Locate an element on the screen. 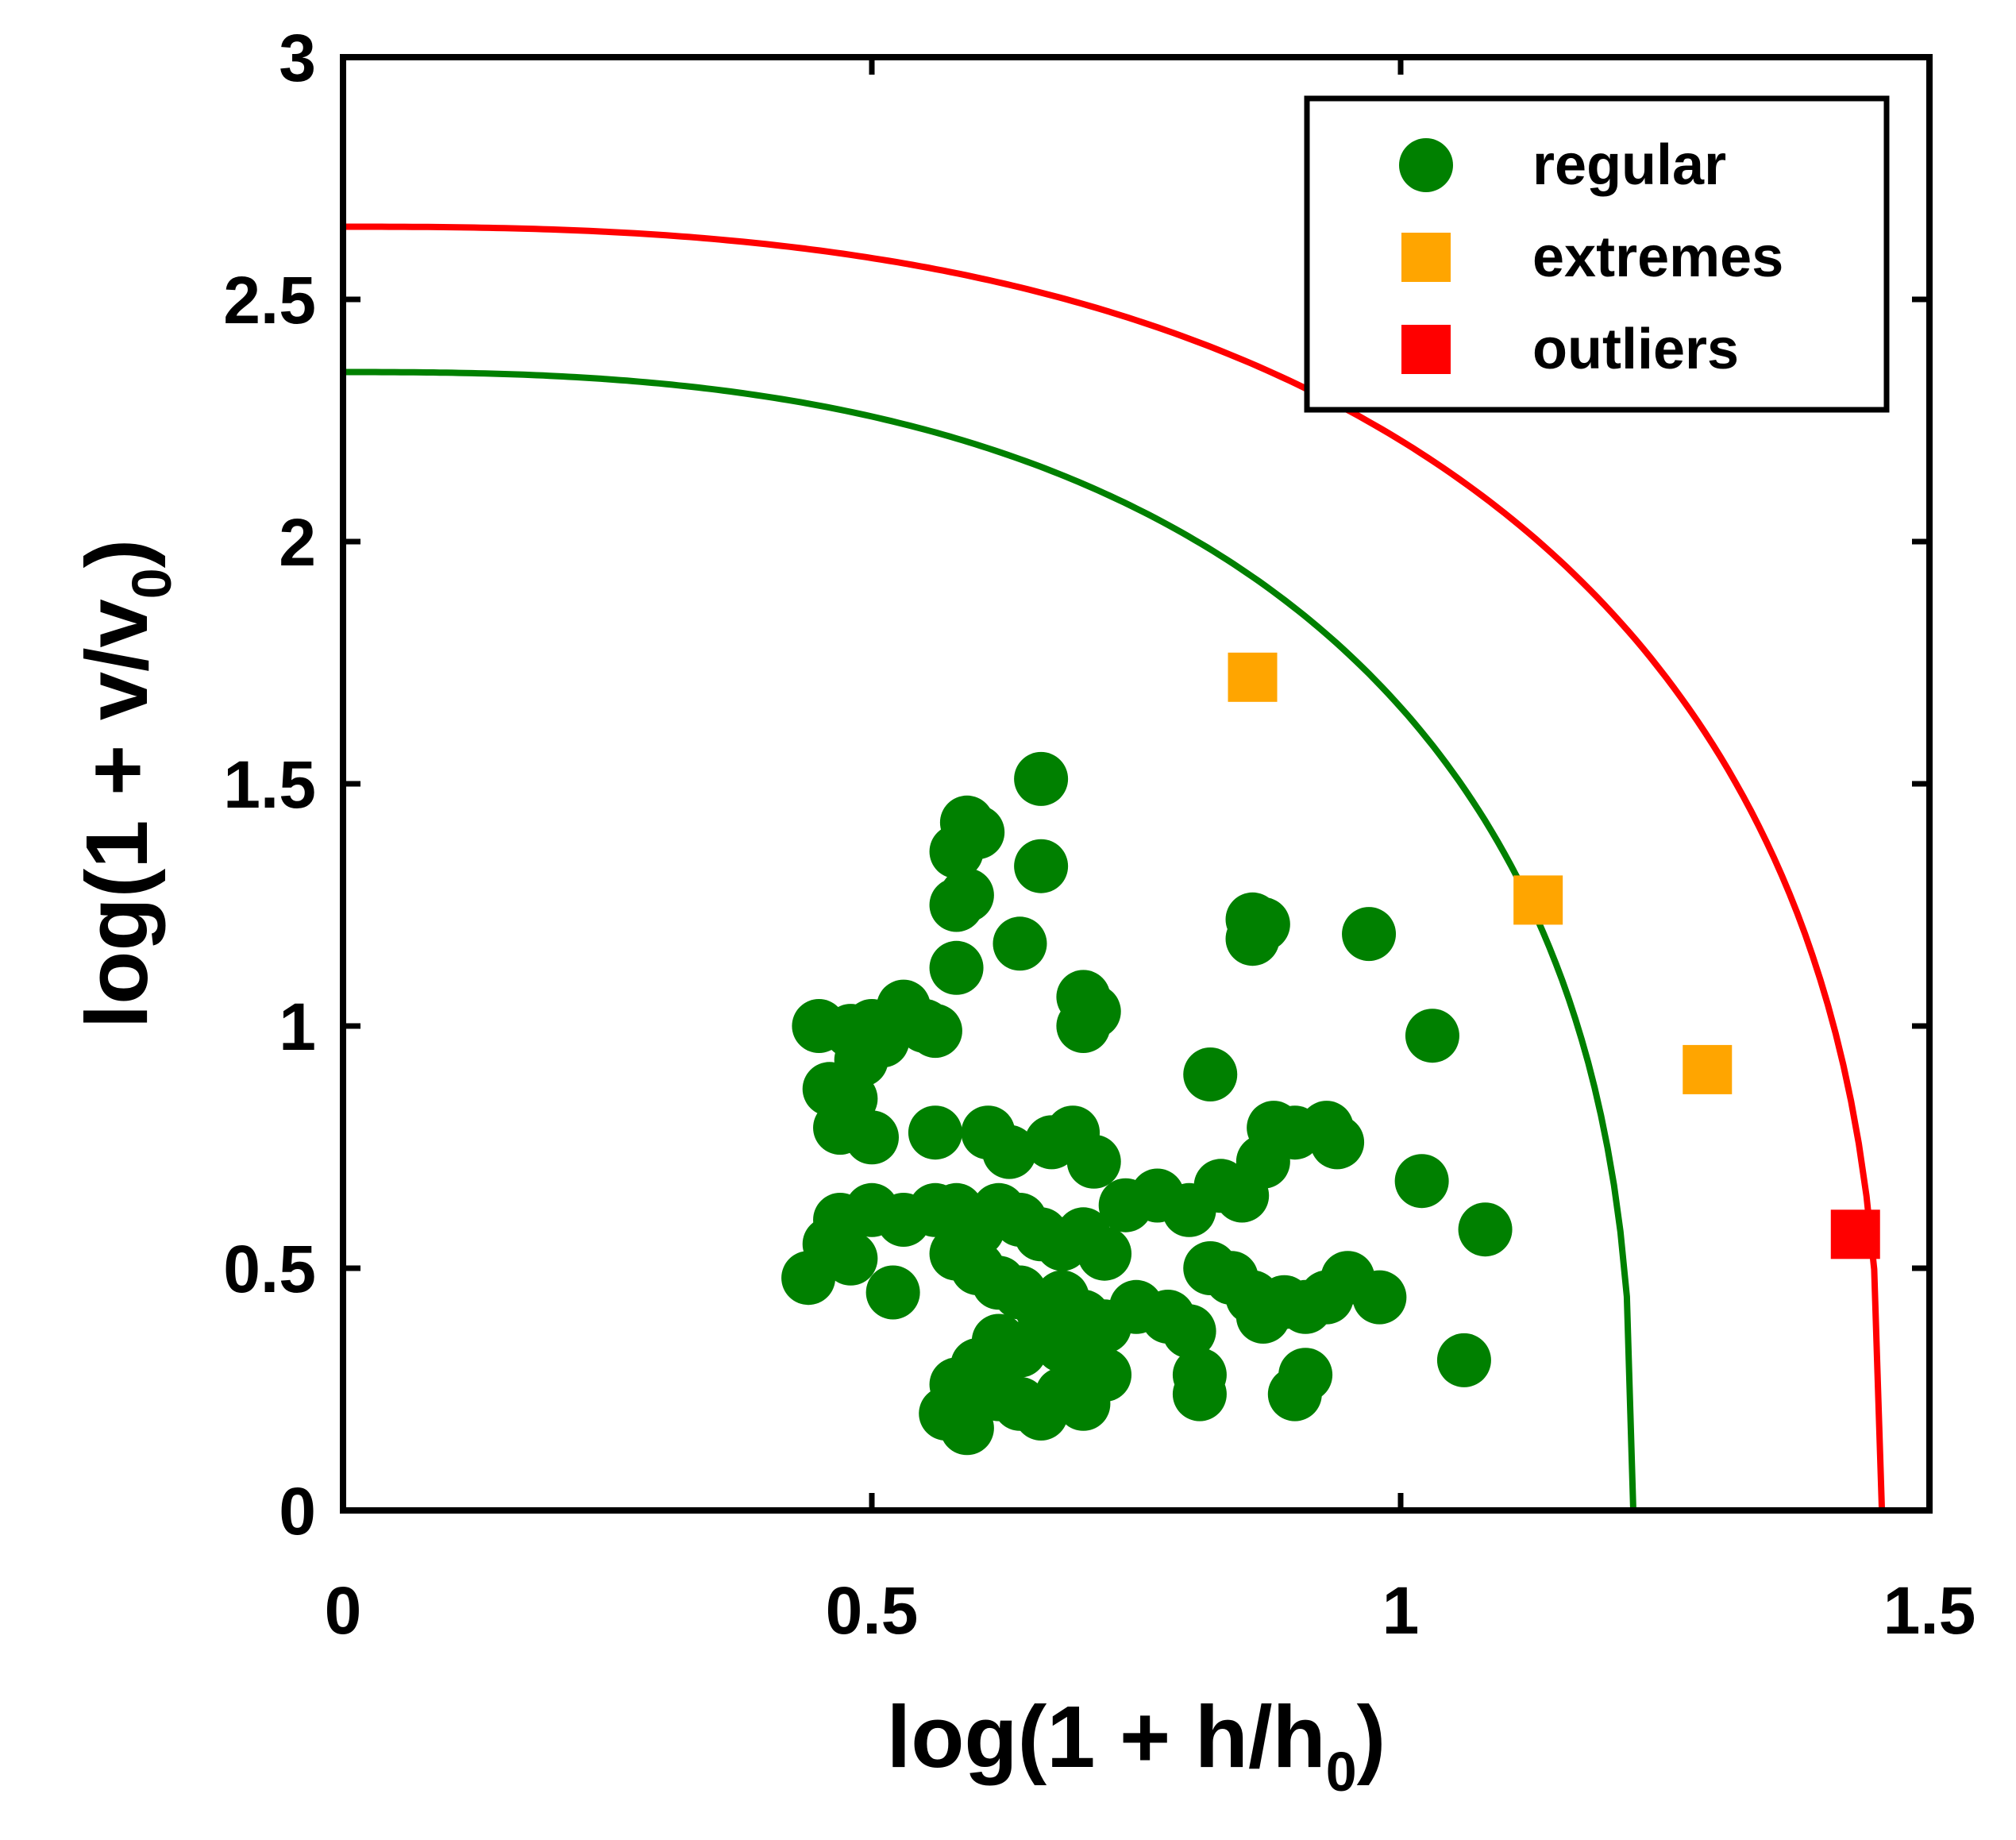 The image size is (2016, 1840). x-tick-label: 1.5 is located at coordinates (1930, 1610).